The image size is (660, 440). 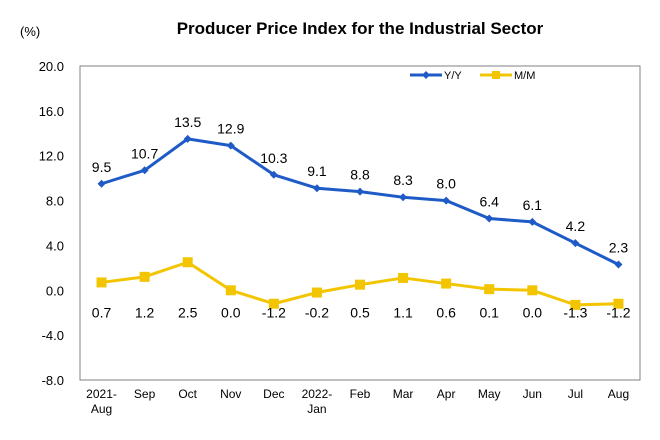 I want to click on x-tick-label: May, so click(x=489, y=394).